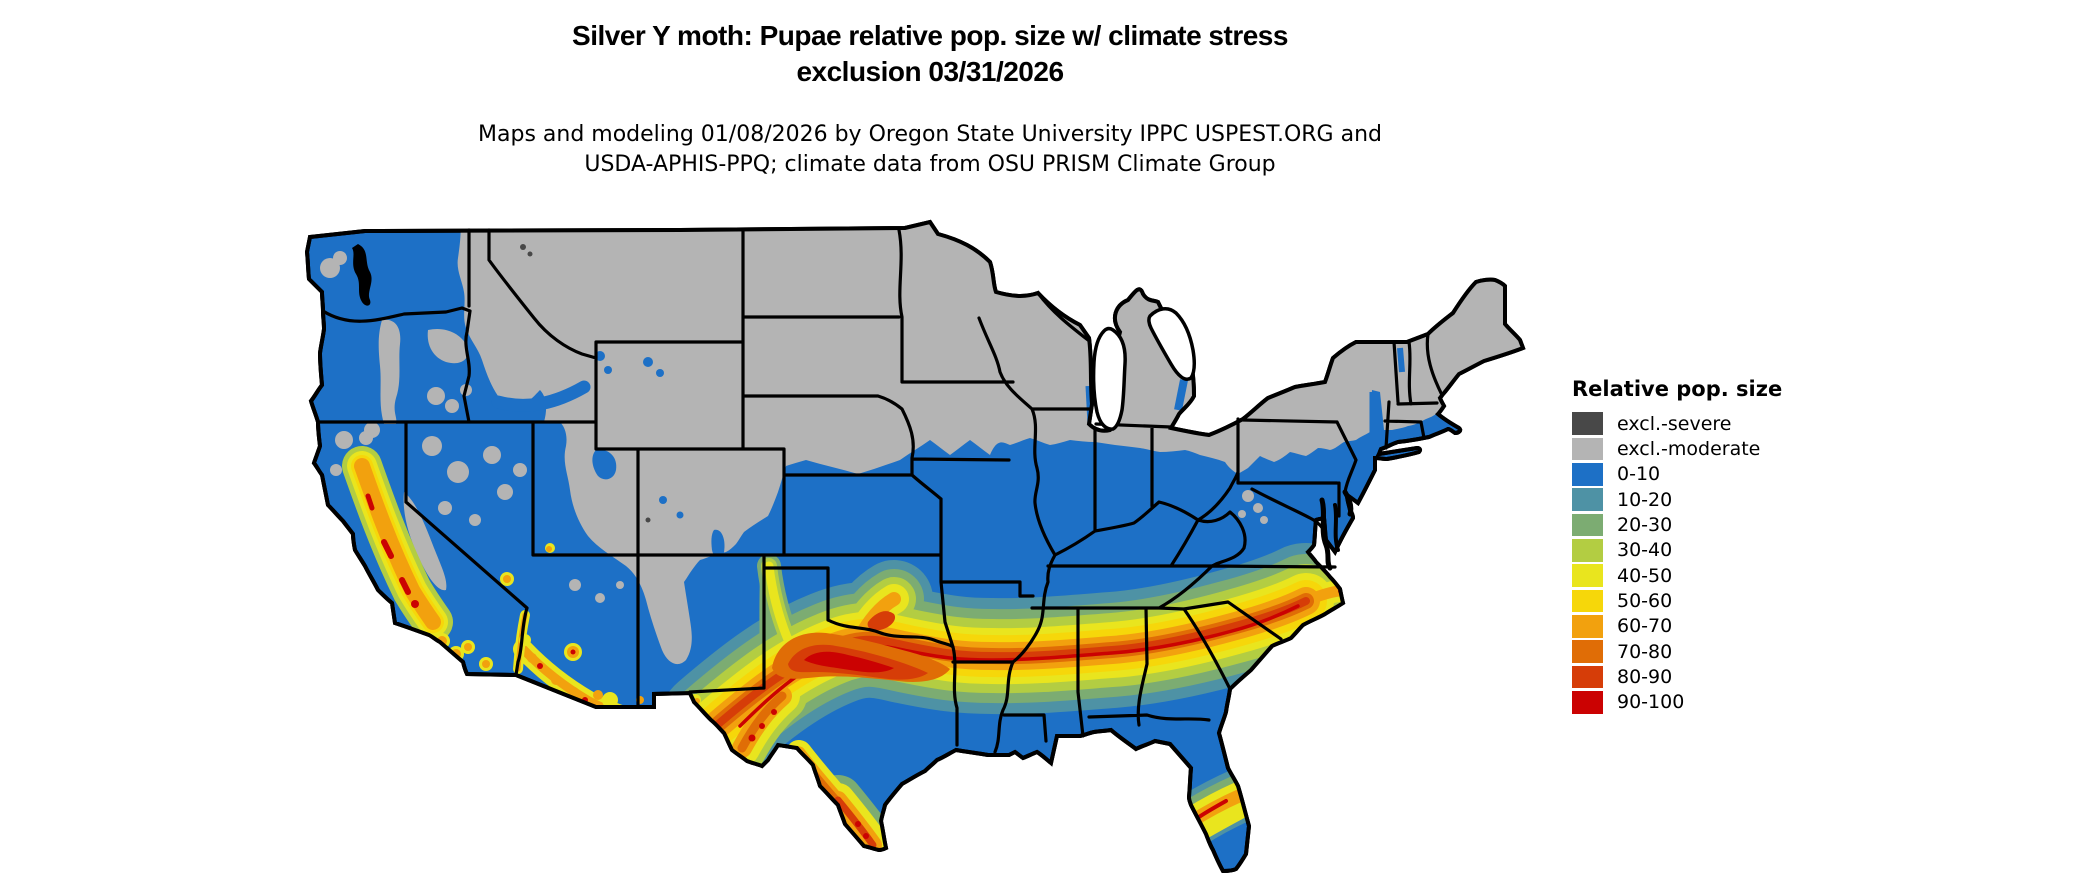  What do you see at coordinates (392, 550) in the screenshot?
I see `california-central-valley-hotspot` at bounding box center [392, 550].